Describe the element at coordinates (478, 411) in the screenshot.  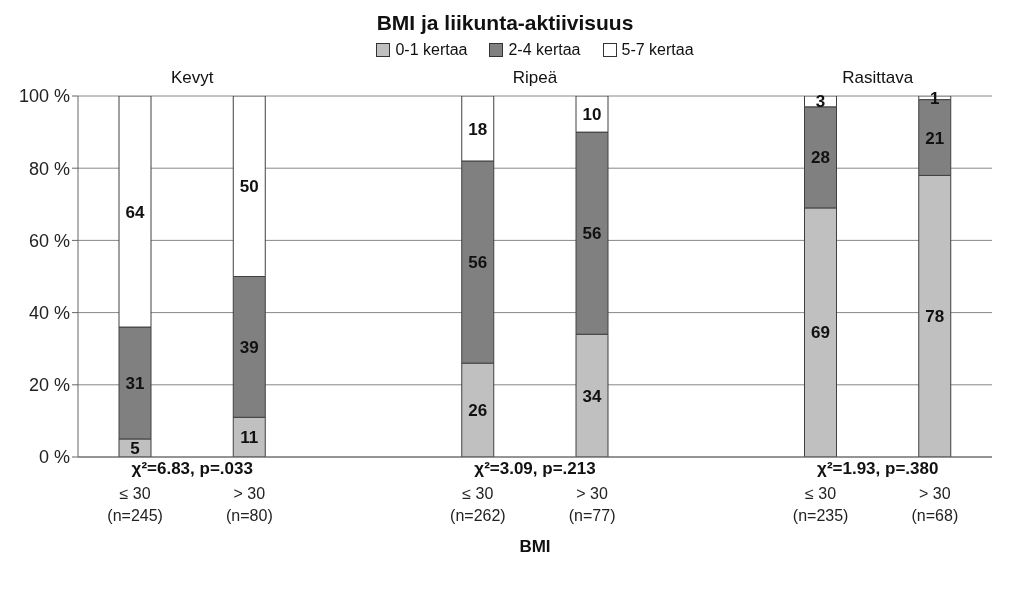
I see `data-label: 26` at that location.